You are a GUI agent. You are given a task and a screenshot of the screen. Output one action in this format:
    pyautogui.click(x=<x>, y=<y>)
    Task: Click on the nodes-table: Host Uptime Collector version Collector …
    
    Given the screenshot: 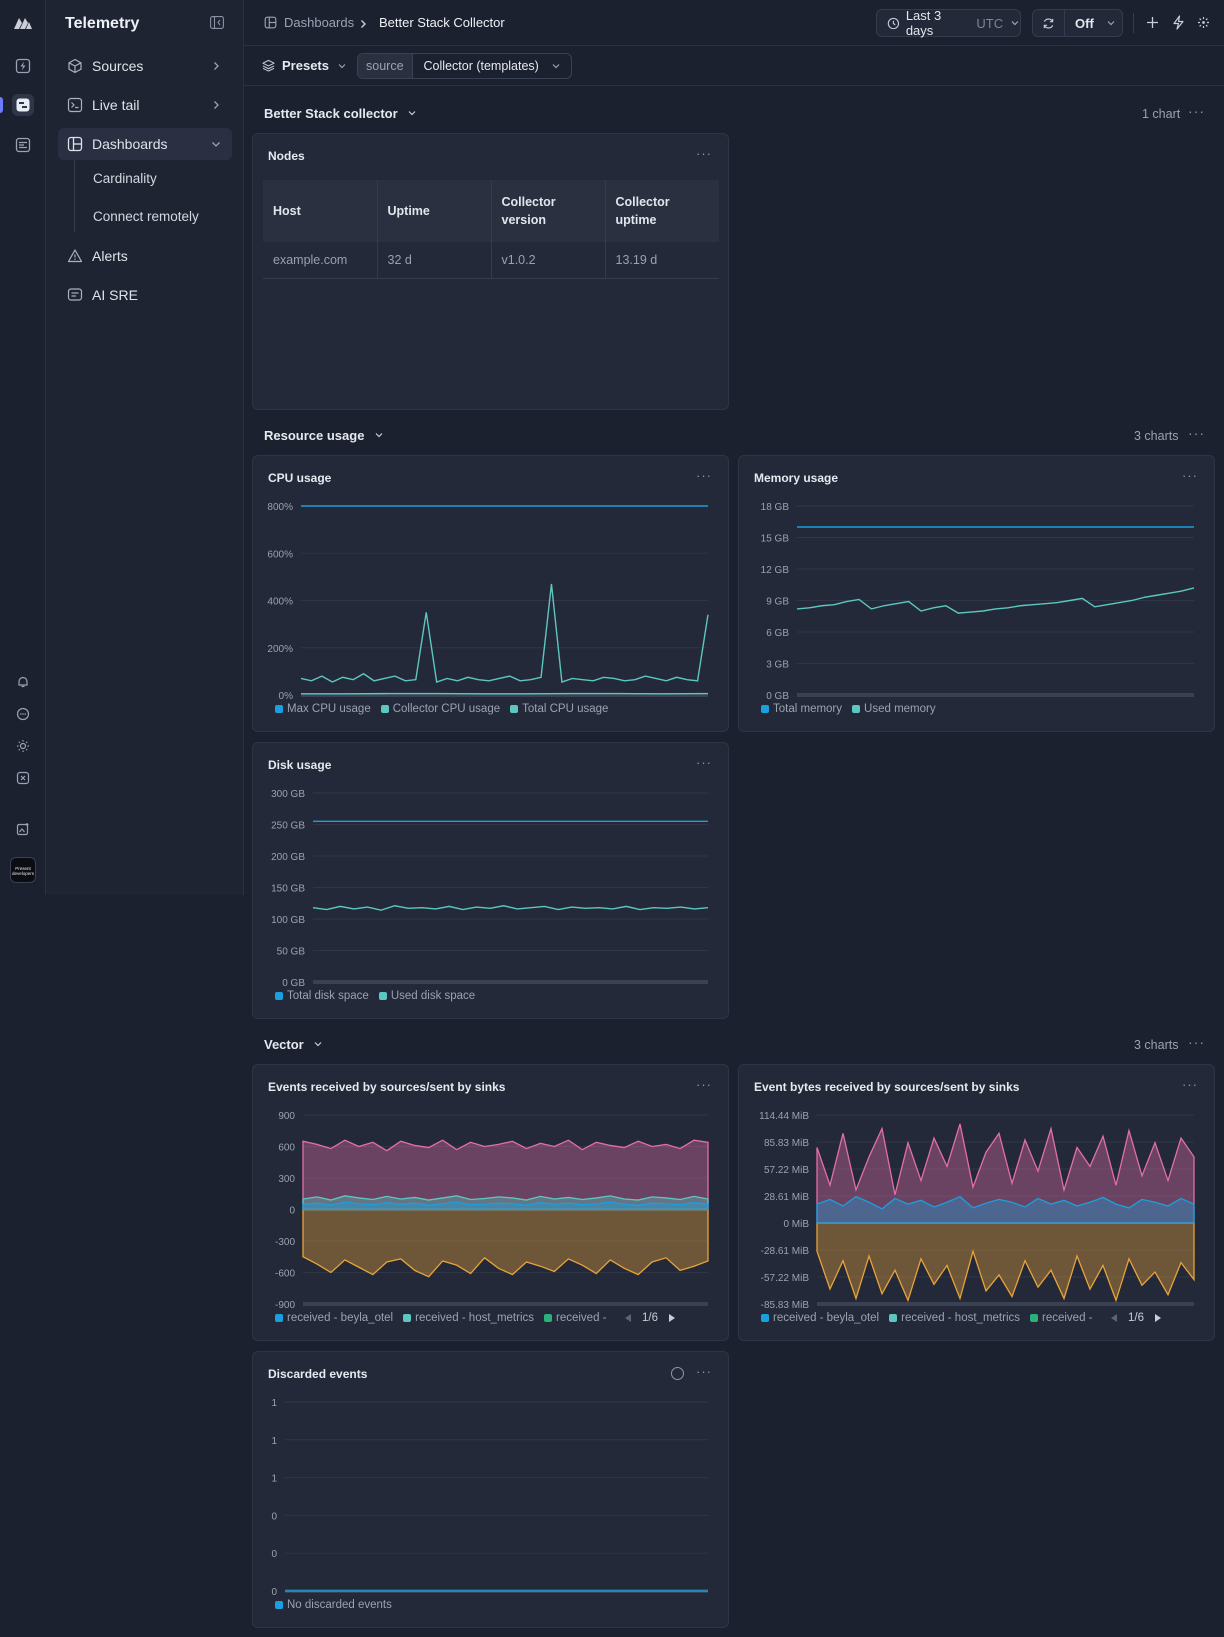 What is the action you would take?
    pyautogui.click(x=491, y=229)
    